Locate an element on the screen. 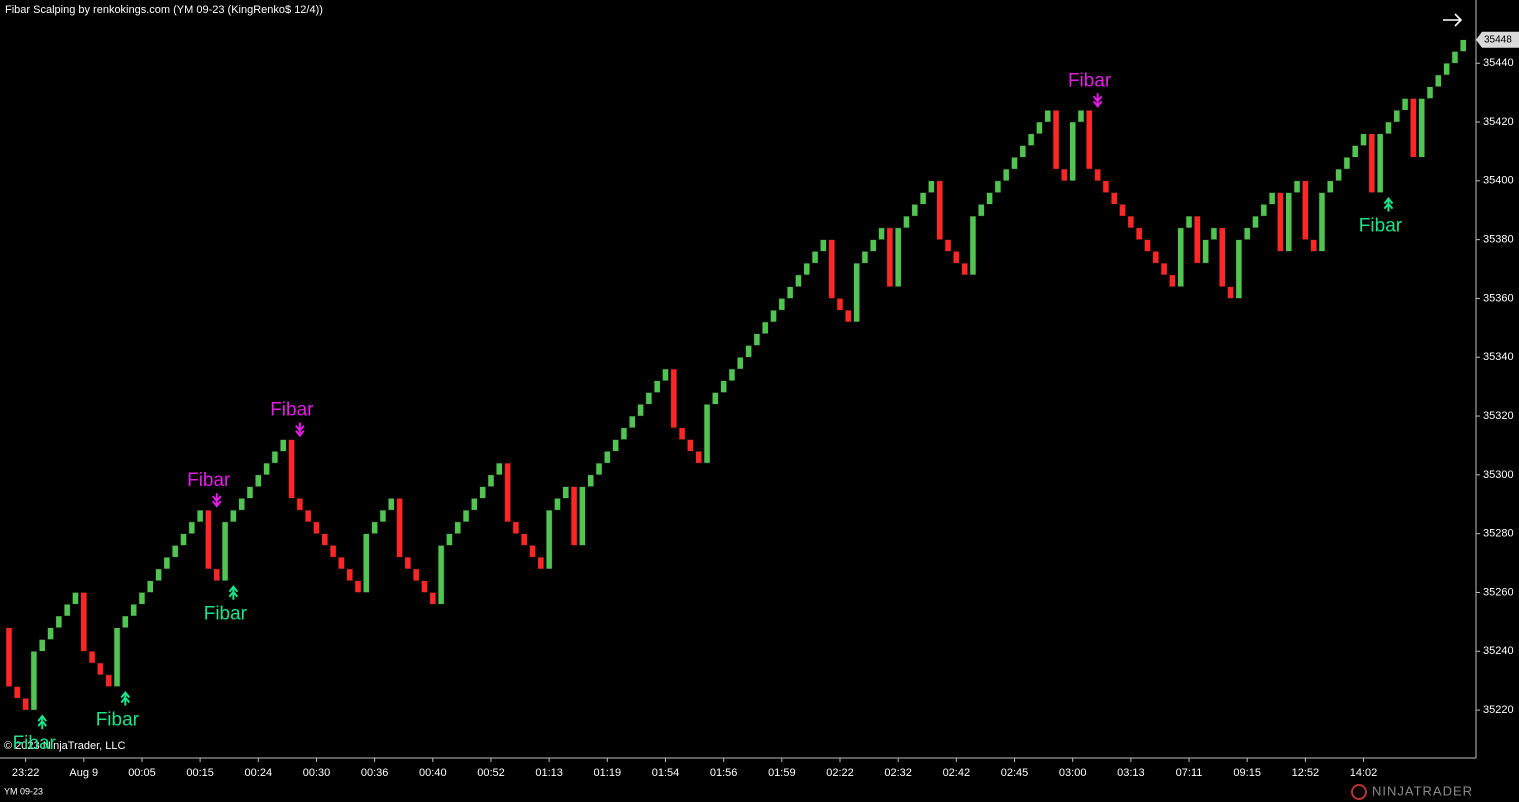  y-tick-label: 35400 is located at coordinates (1498, 181).